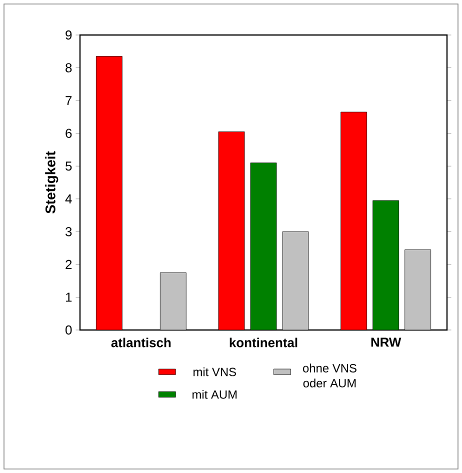 This screenshot has width=462, height=473. What do you see at coordinates (141, 343) in the screenshot?
I see `x-tick-label: atlantisch` at bounding box center [141, 343].